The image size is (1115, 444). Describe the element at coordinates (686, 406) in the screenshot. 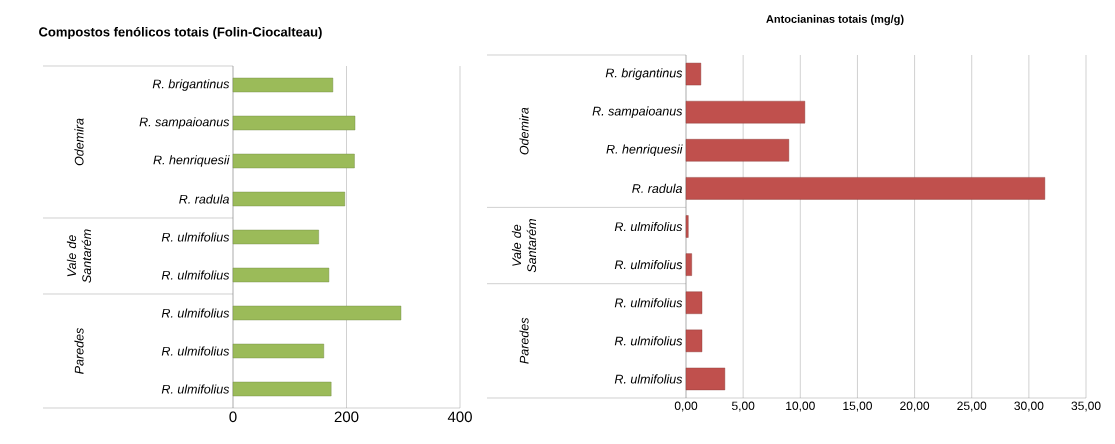

I see `x-tick-label: 0,00` at that location.